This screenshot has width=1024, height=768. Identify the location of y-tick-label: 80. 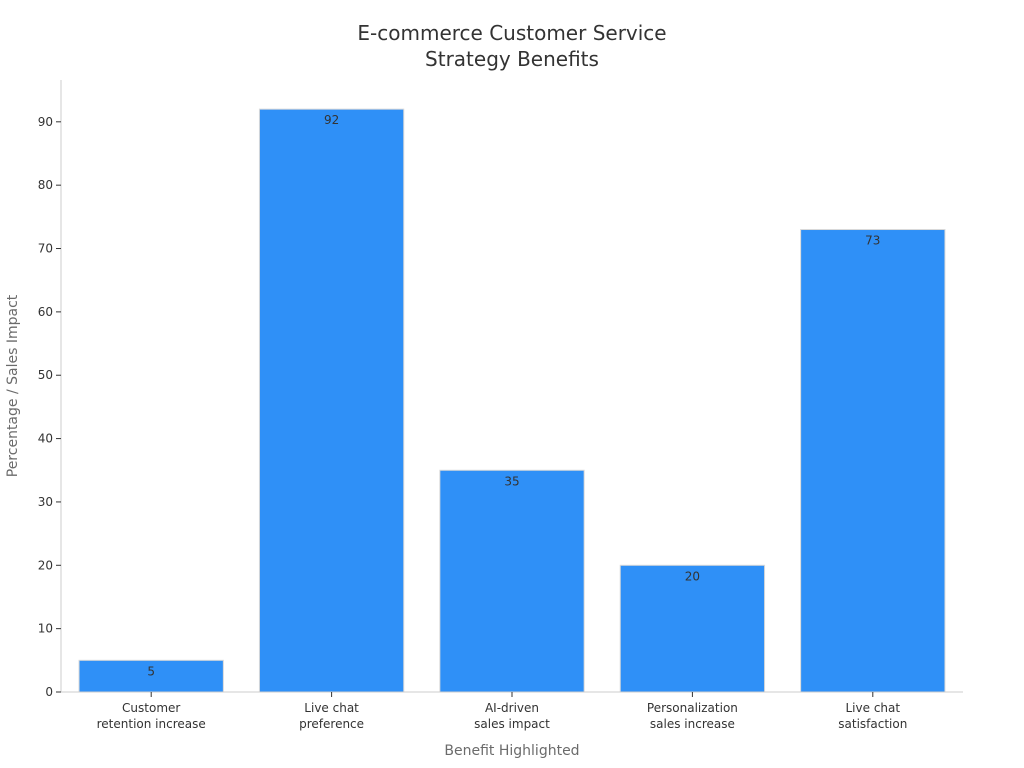
(45, 185).